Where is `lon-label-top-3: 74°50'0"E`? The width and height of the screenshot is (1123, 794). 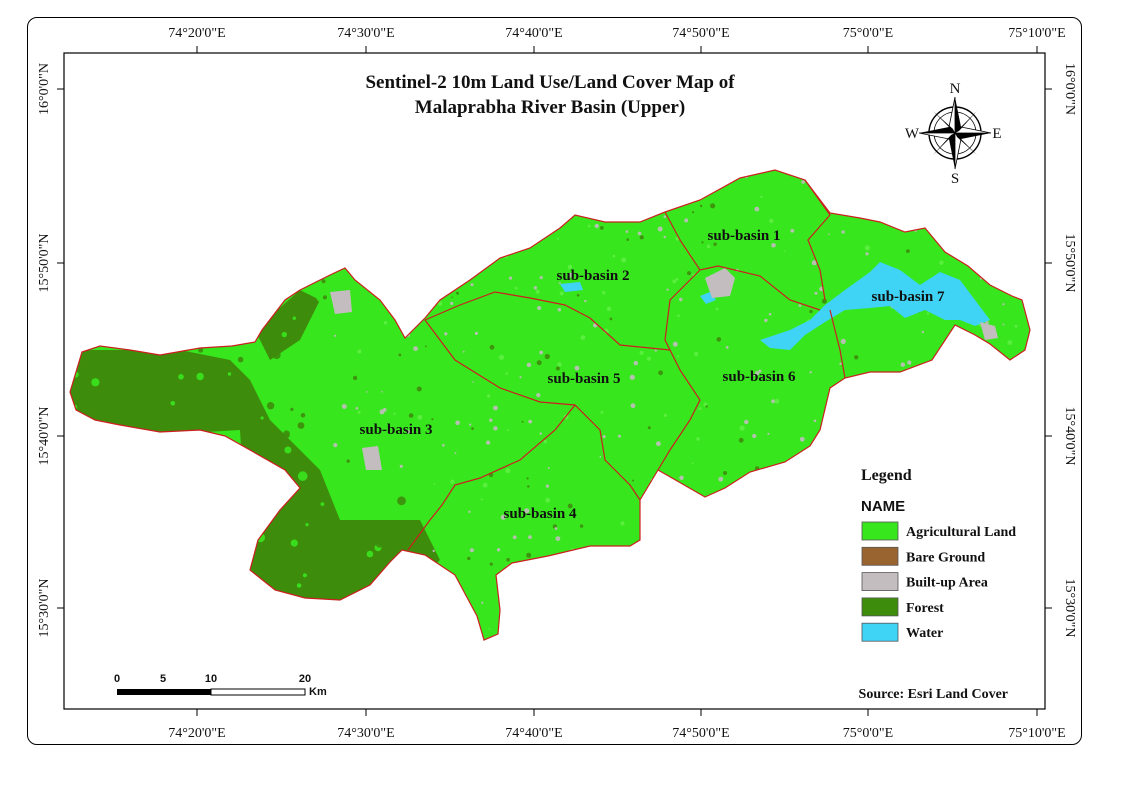 lon-label-top-3: 74°50'0"E is located at coordinates (700, 33).